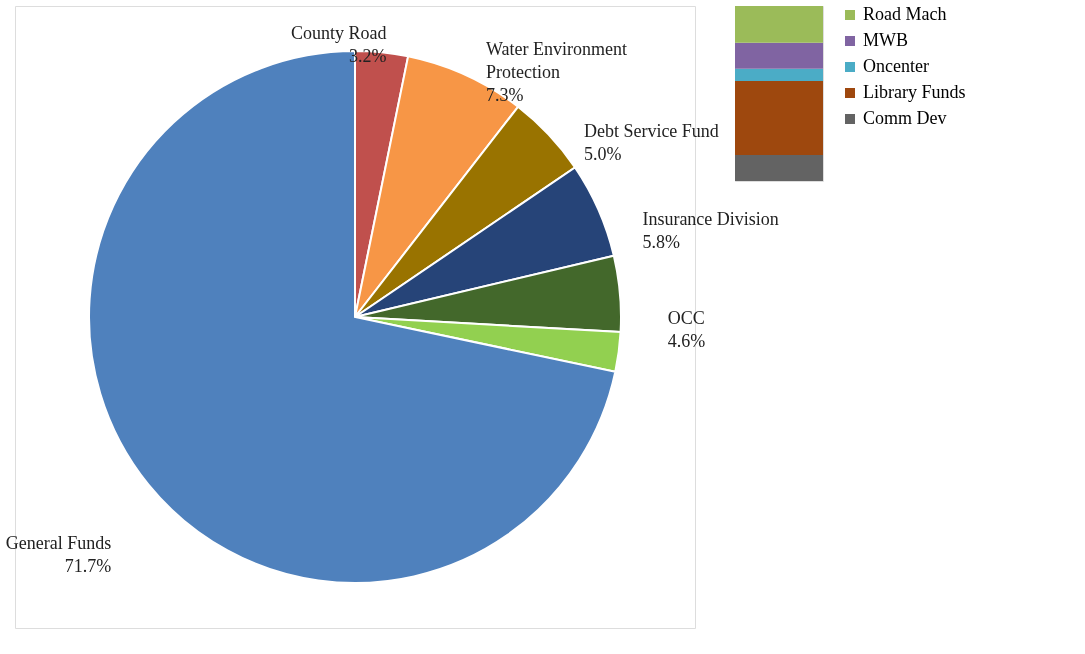 Image resolution: width=1085 pixels, height=654 pixels. Describe the element at coordinates (557, 60) in the screenshot. I see `slice-label: Water Environment Protection` at that location.